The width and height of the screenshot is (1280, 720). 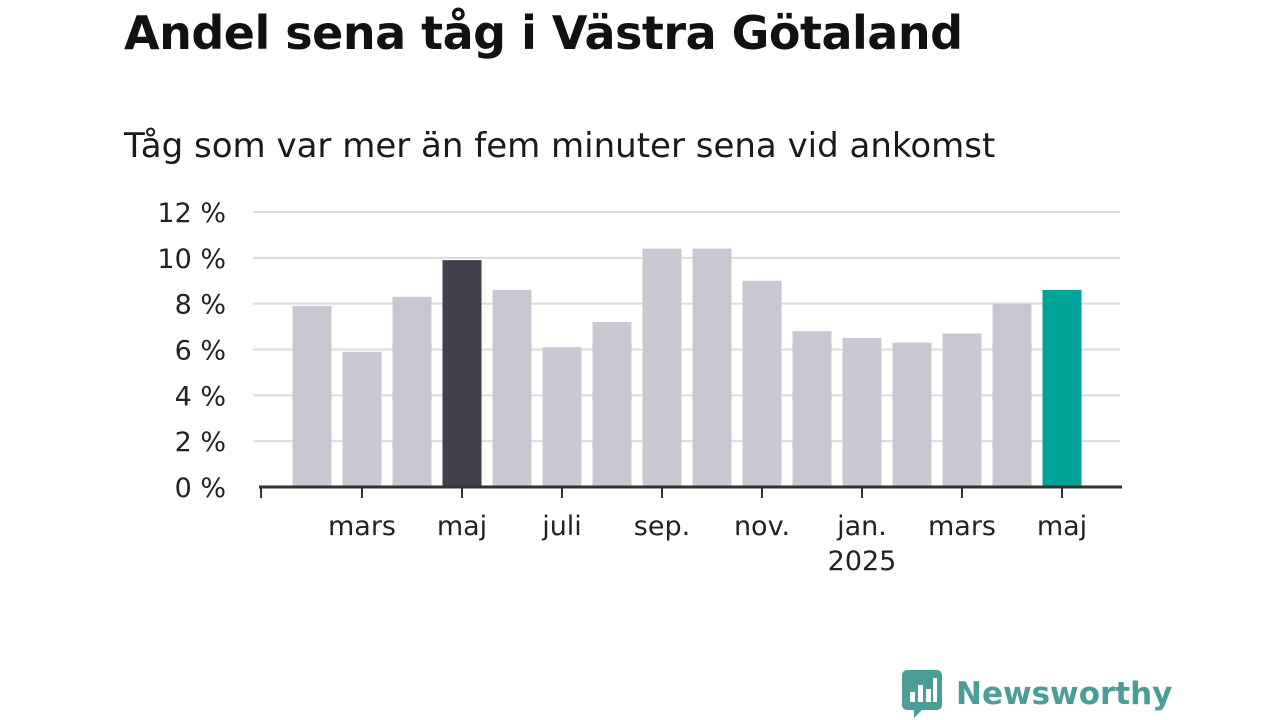 What do you see at coordinates (762, 526) in the screenshot?
I see `x-tick-label: nov.` at bounding box center [762, 526].